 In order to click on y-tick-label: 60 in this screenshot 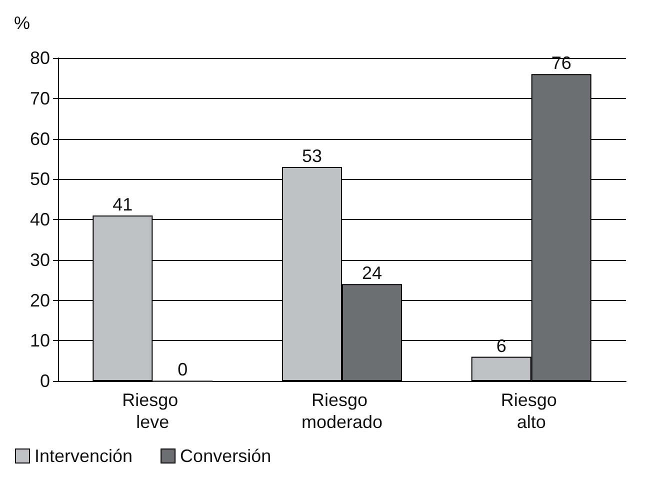, I will do `click(40, 138)`.